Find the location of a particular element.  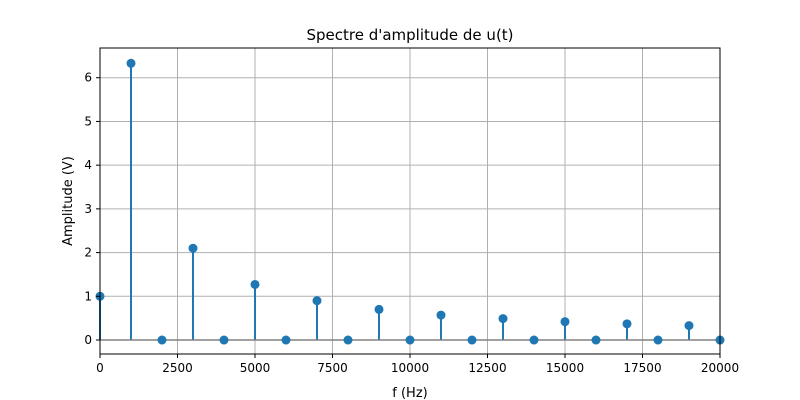

x-tick-label: 17500 is located at coordinates (642, 368).